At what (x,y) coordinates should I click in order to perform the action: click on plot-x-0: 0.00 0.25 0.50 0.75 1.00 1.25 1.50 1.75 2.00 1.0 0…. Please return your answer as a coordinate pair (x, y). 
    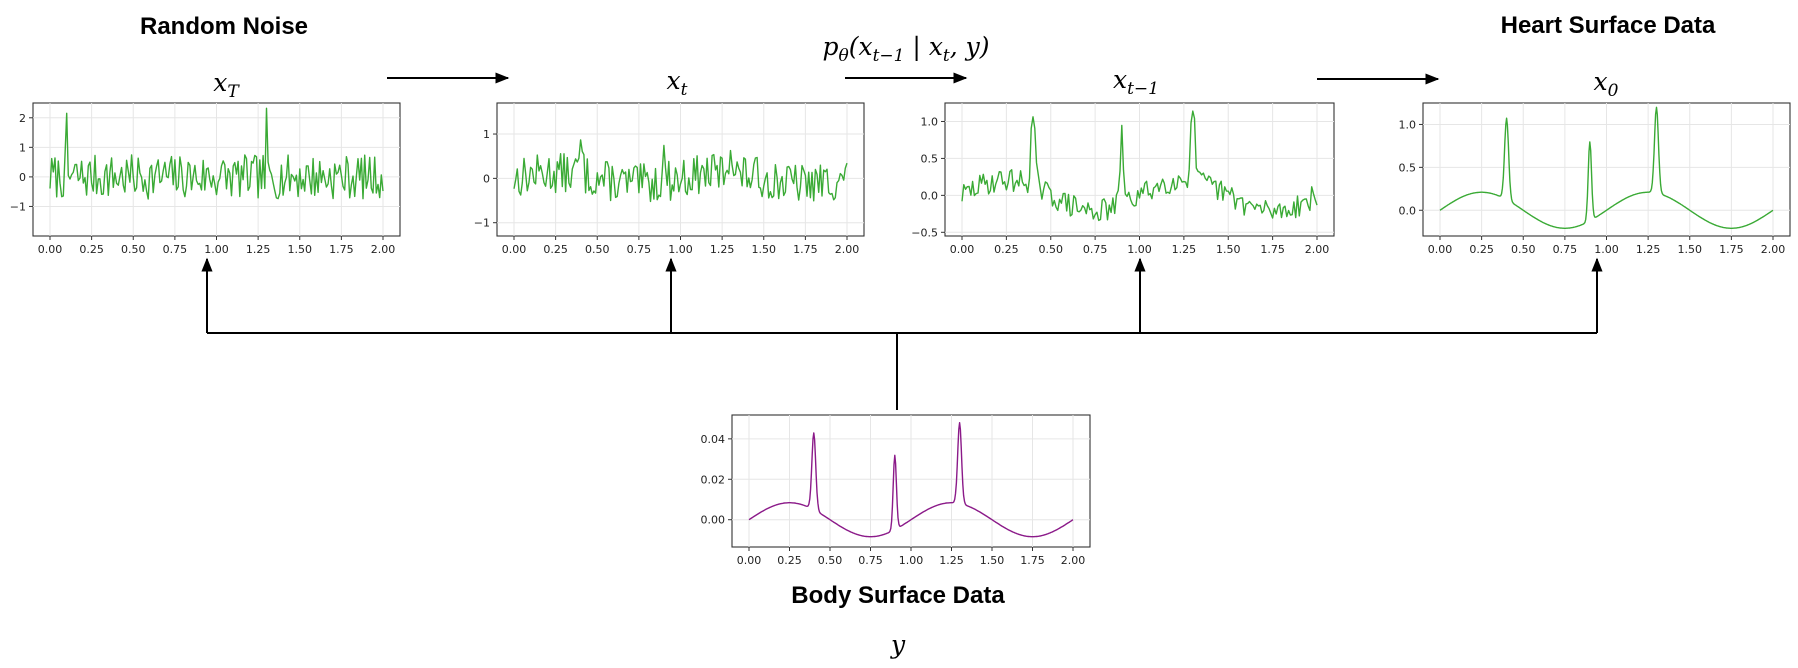
    Looking at the image, I should click on (1595, 179).